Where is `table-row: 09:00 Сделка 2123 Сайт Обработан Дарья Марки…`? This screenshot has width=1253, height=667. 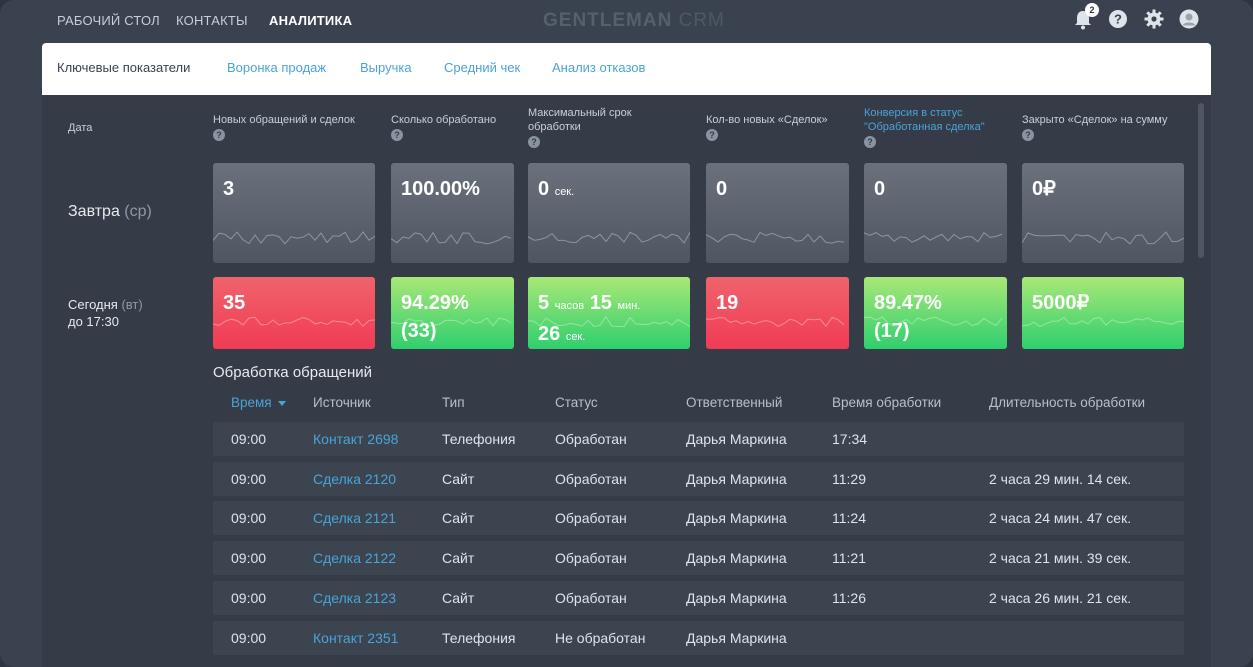
table-row: 09:00 Сделка 2123 Сайт Обработан Дарья Марки… is located at coordinates (698, 597).